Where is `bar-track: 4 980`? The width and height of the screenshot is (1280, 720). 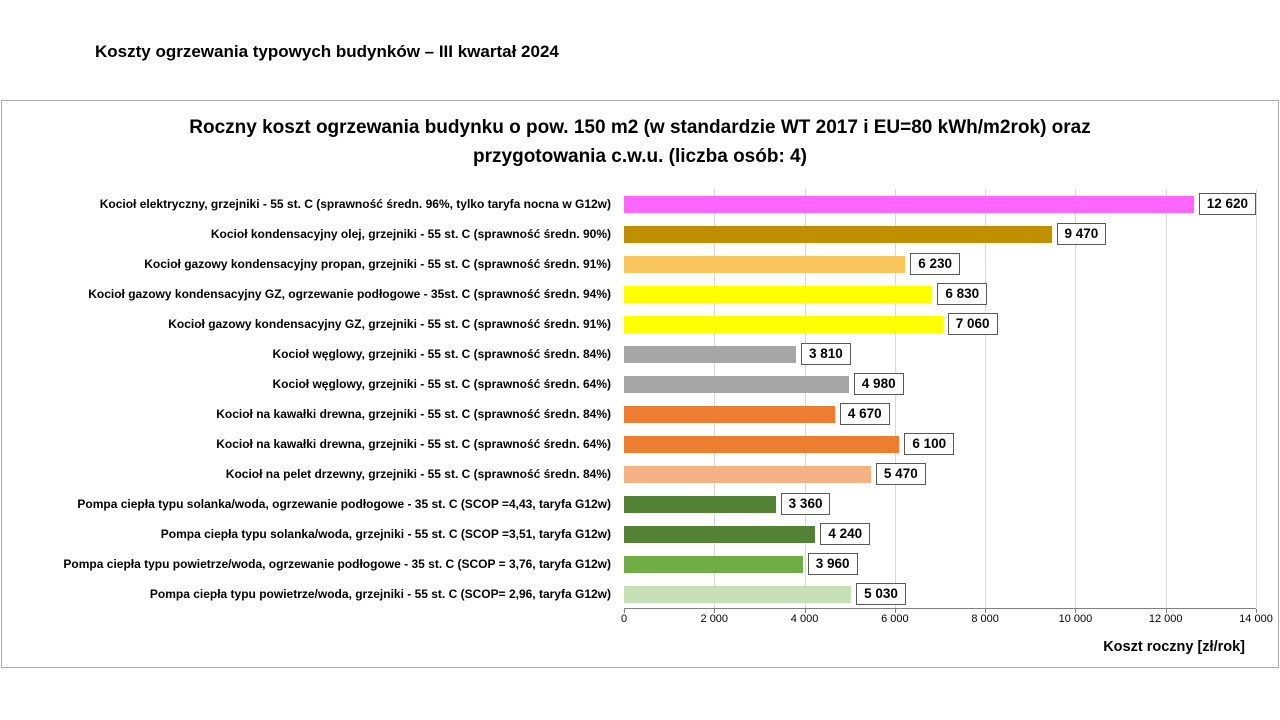
bar-track: 4 980 is located at coordinates (940, 384).